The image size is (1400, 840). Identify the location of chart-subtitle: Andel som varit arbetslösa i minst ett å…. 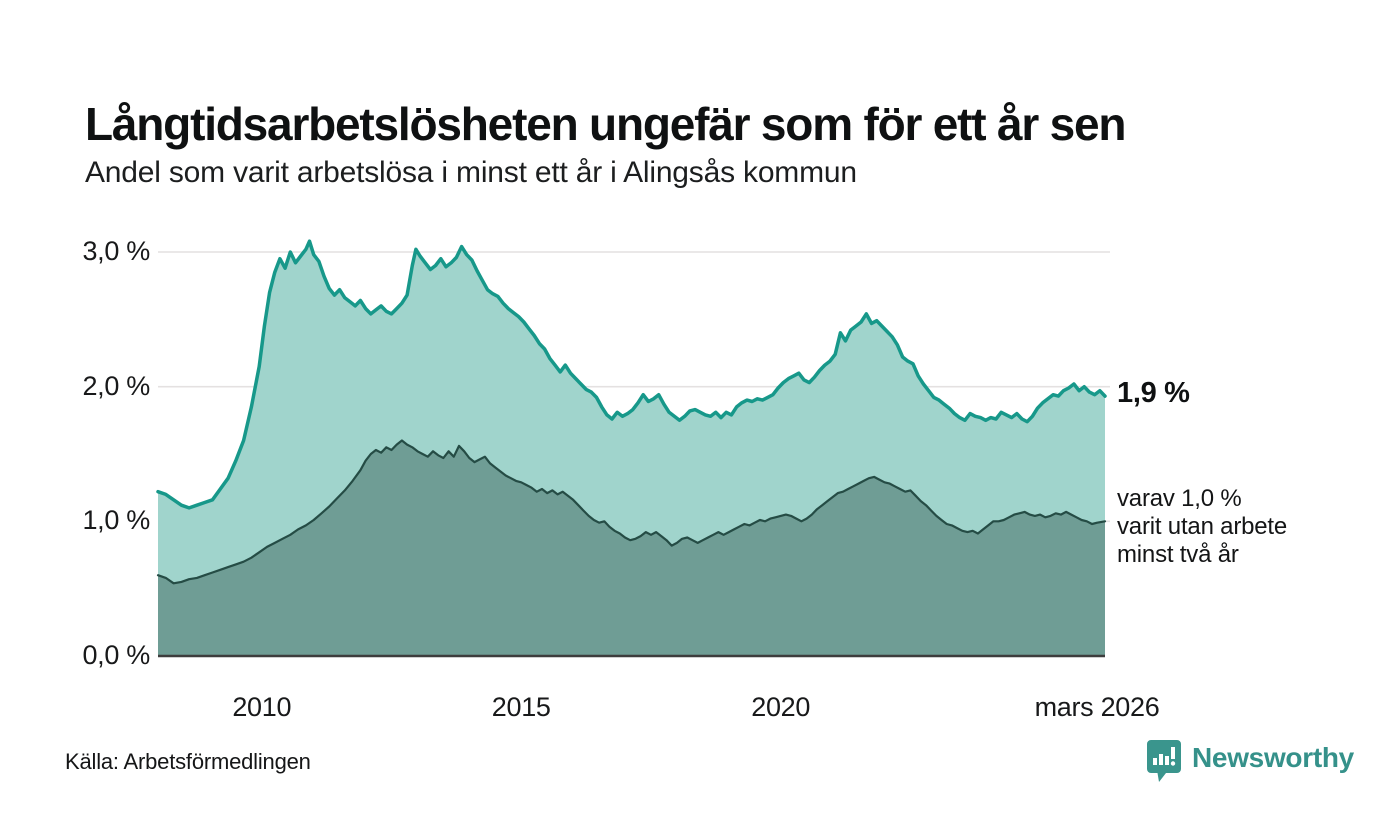
(471, 172).